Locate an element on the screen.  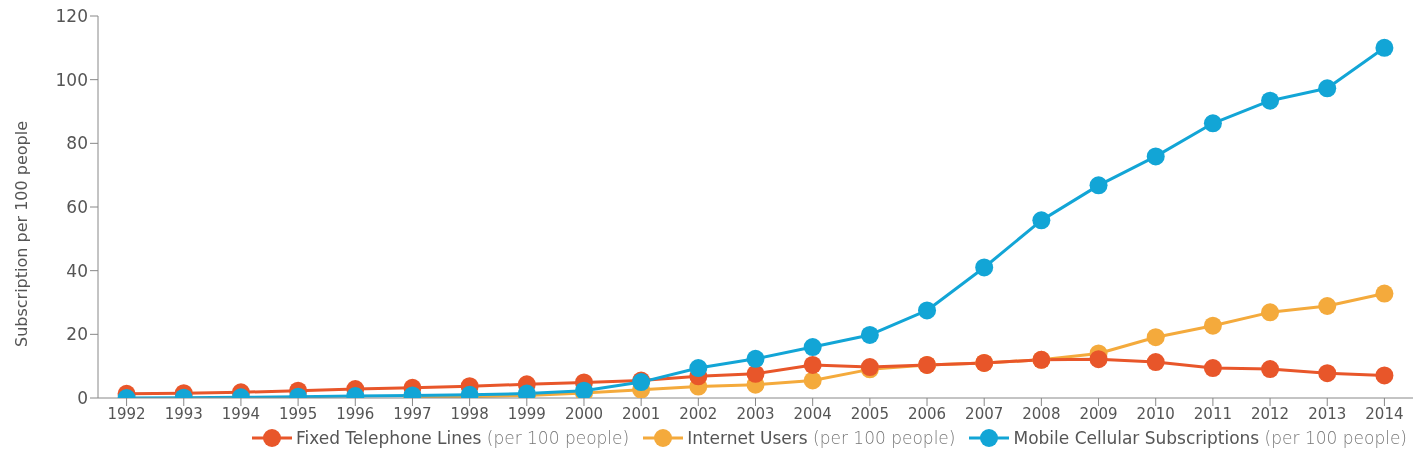
x-tick-label: 1998 is located at coordinates (469, 413).